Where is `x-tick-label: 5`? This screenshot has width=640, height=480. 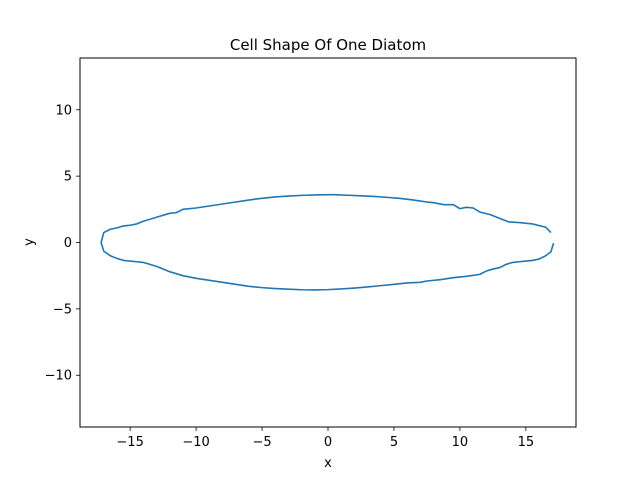
x-tick-label: 5 is located at coordinates (394, 442).